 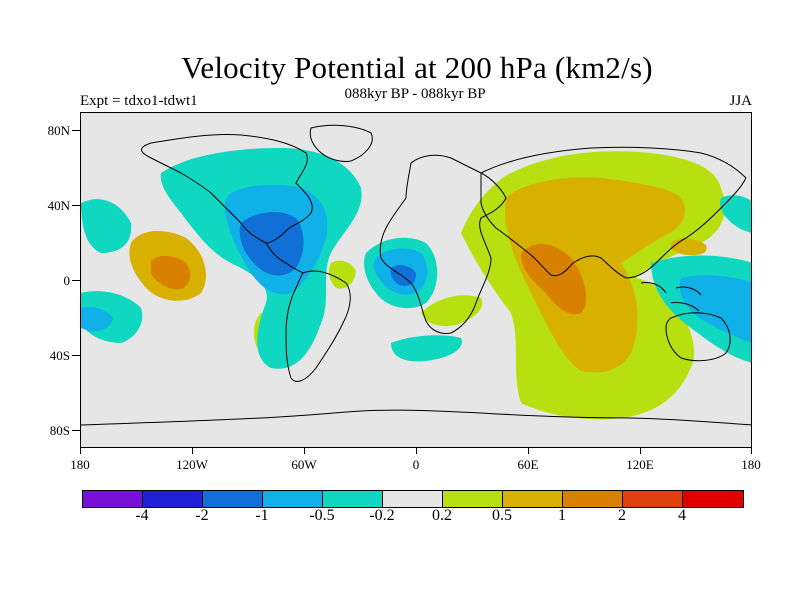 I want to click on colorbar-label: 4, so click(x=682, y=515).